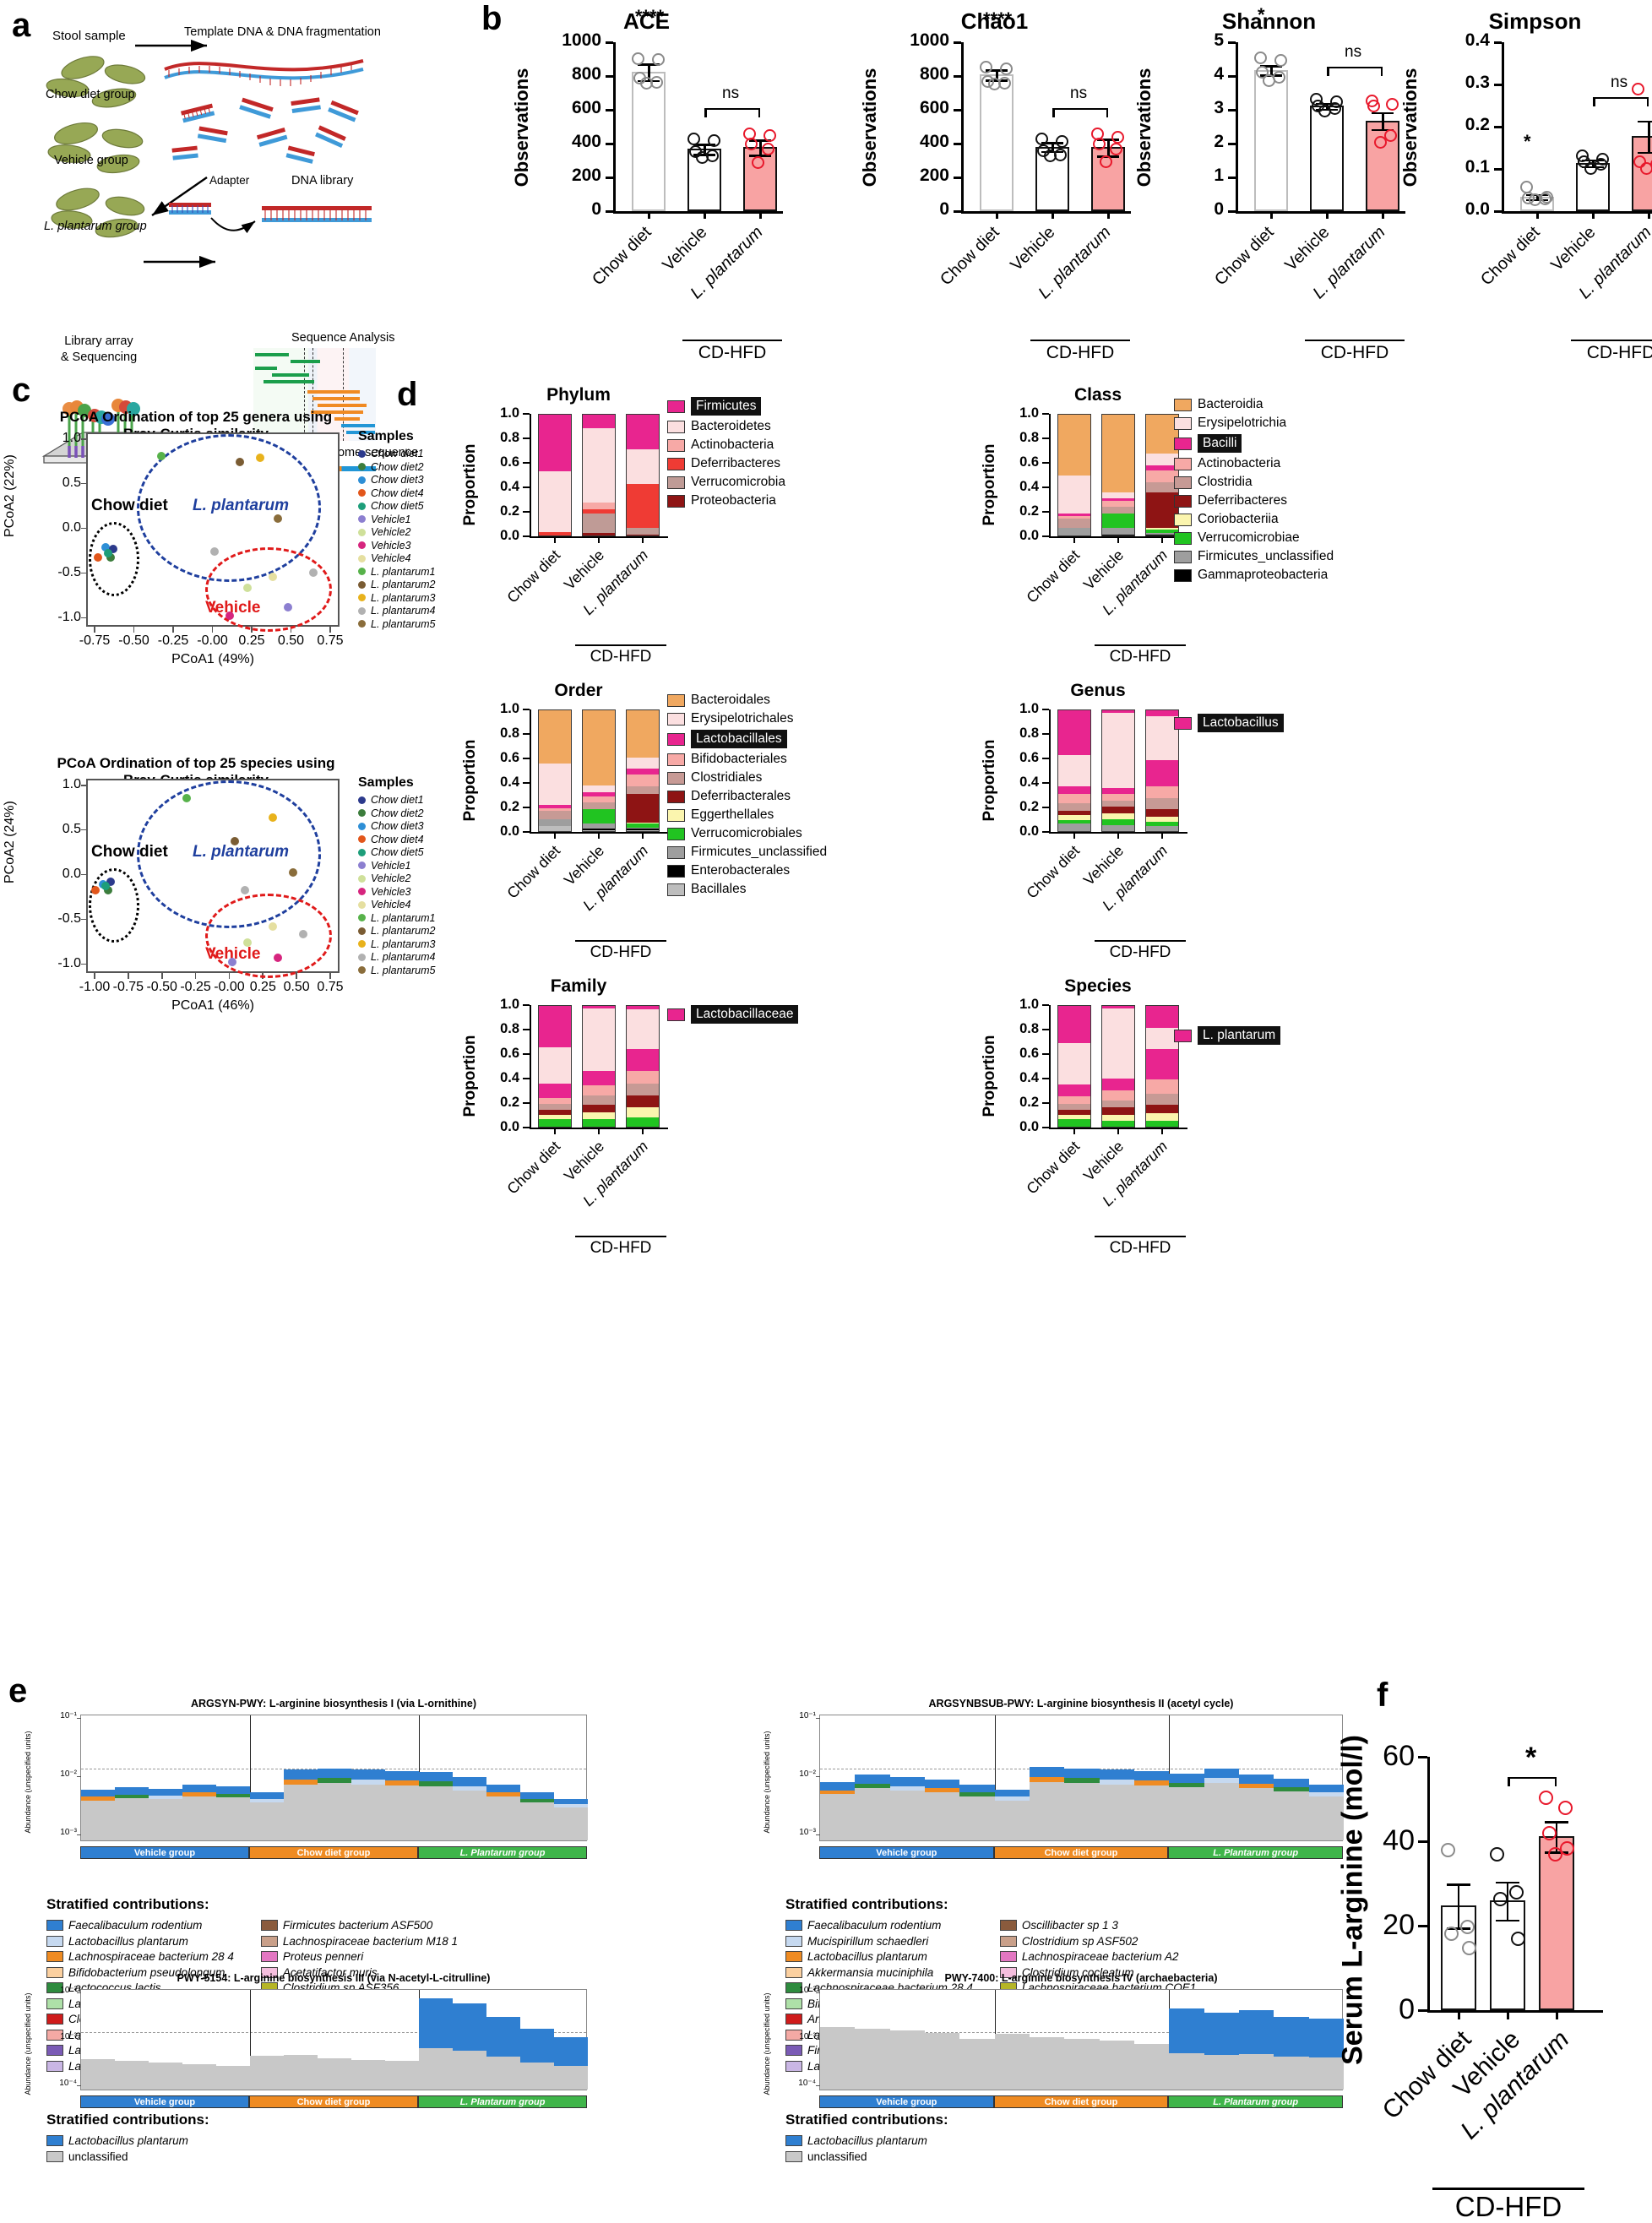 Image resolution: width=1652 pixels, height=2223 pixels. Describe the element at coordinates (856, 2141) in the screenshot. I see `pathway-legend-item: Lactobacillus plantarum` at that location.